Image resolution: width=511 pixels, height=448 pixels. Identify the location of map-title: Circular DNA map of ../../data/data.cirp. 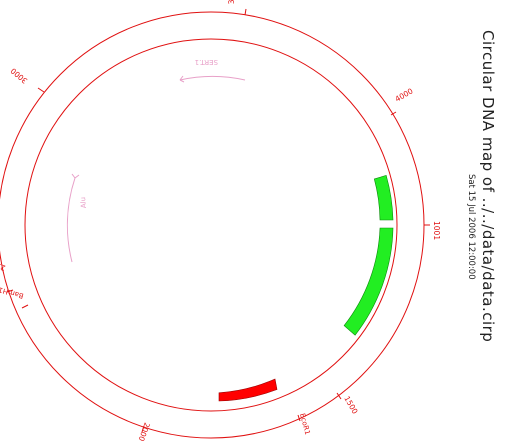
(488, 186).